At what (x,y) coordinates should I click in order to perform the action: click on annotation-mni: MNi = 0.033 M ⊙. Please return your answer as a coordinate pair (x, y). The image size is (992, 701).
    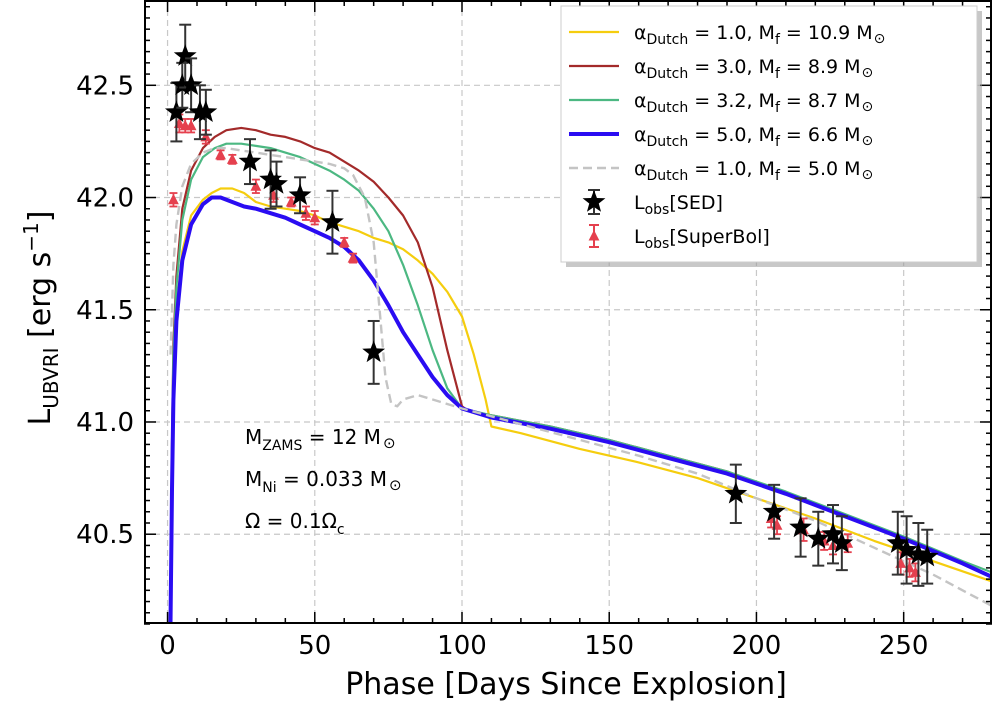
    Looking at the image, I should click on (323, 481).